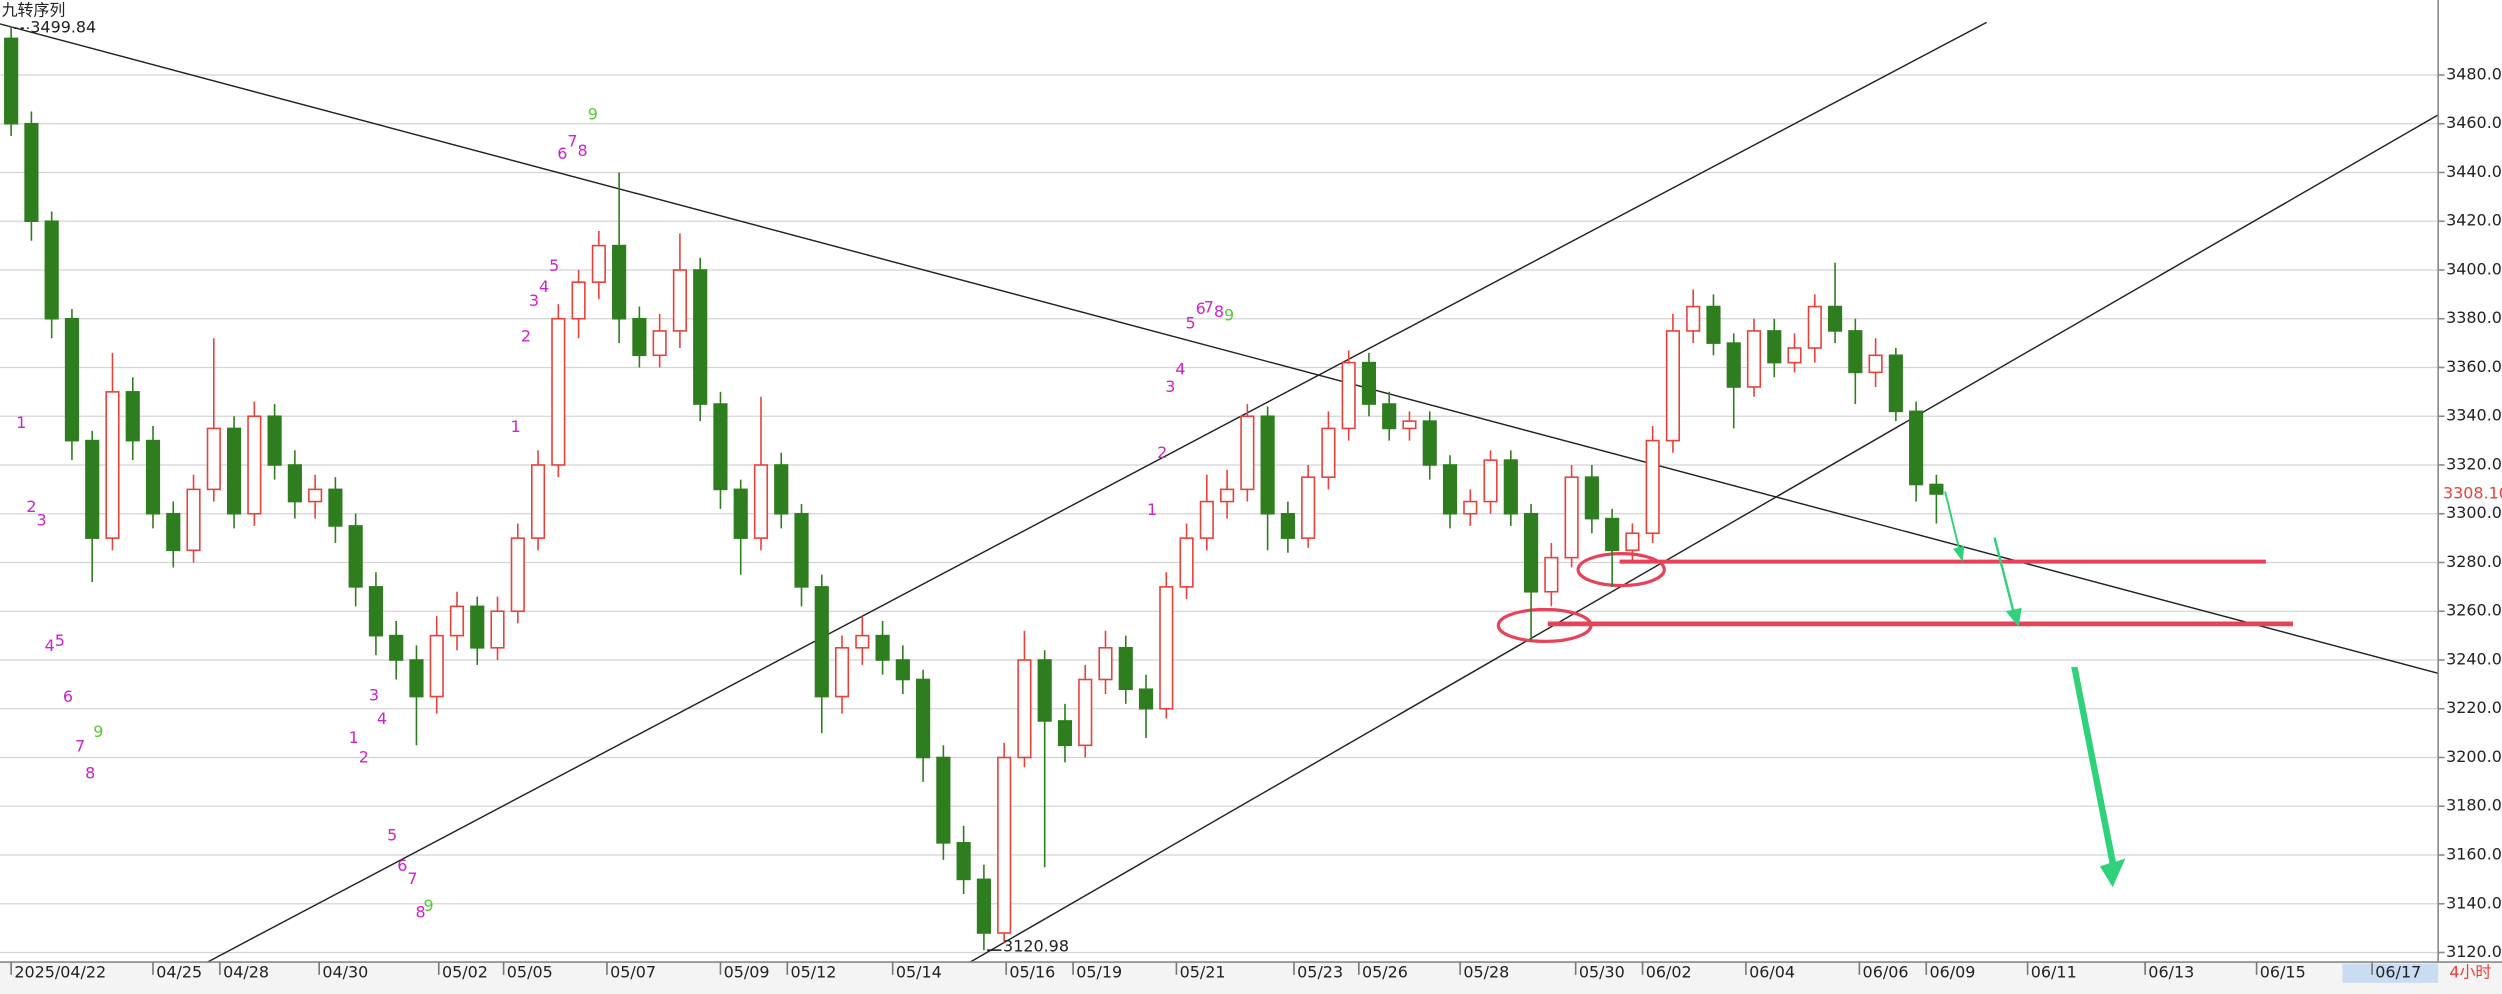  I want to click on y-tick-label: 3300.00, so click(2474, 512).